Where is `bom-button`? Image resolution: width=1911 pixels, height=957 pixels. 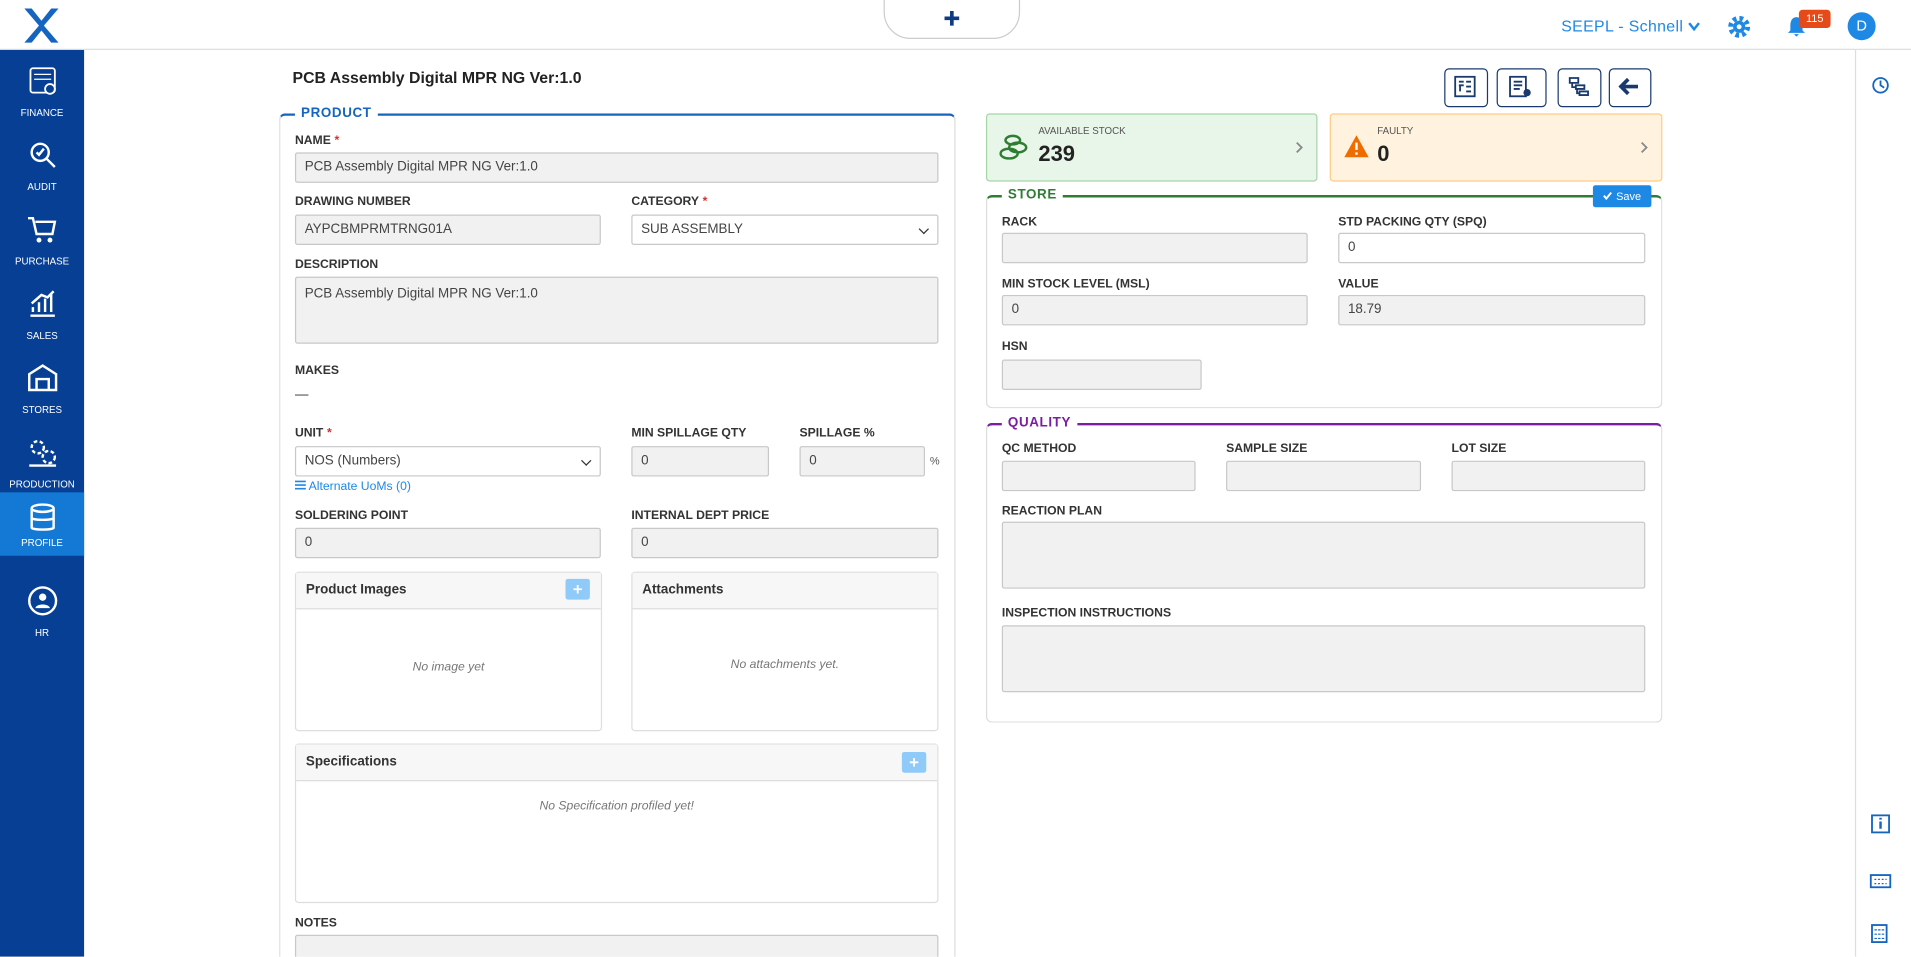 bom-button is located at coordinates (1521, 88).